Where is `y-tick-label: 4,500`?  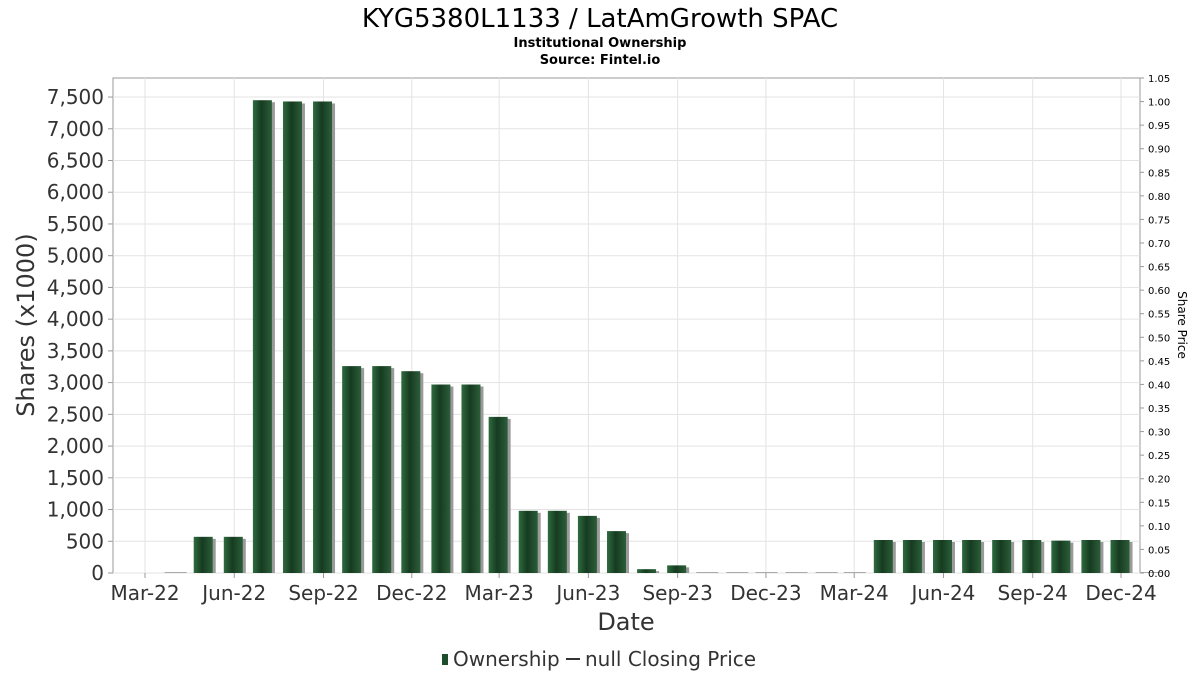
y-tick-label: 4,500 is located at coordinates (75, 287).